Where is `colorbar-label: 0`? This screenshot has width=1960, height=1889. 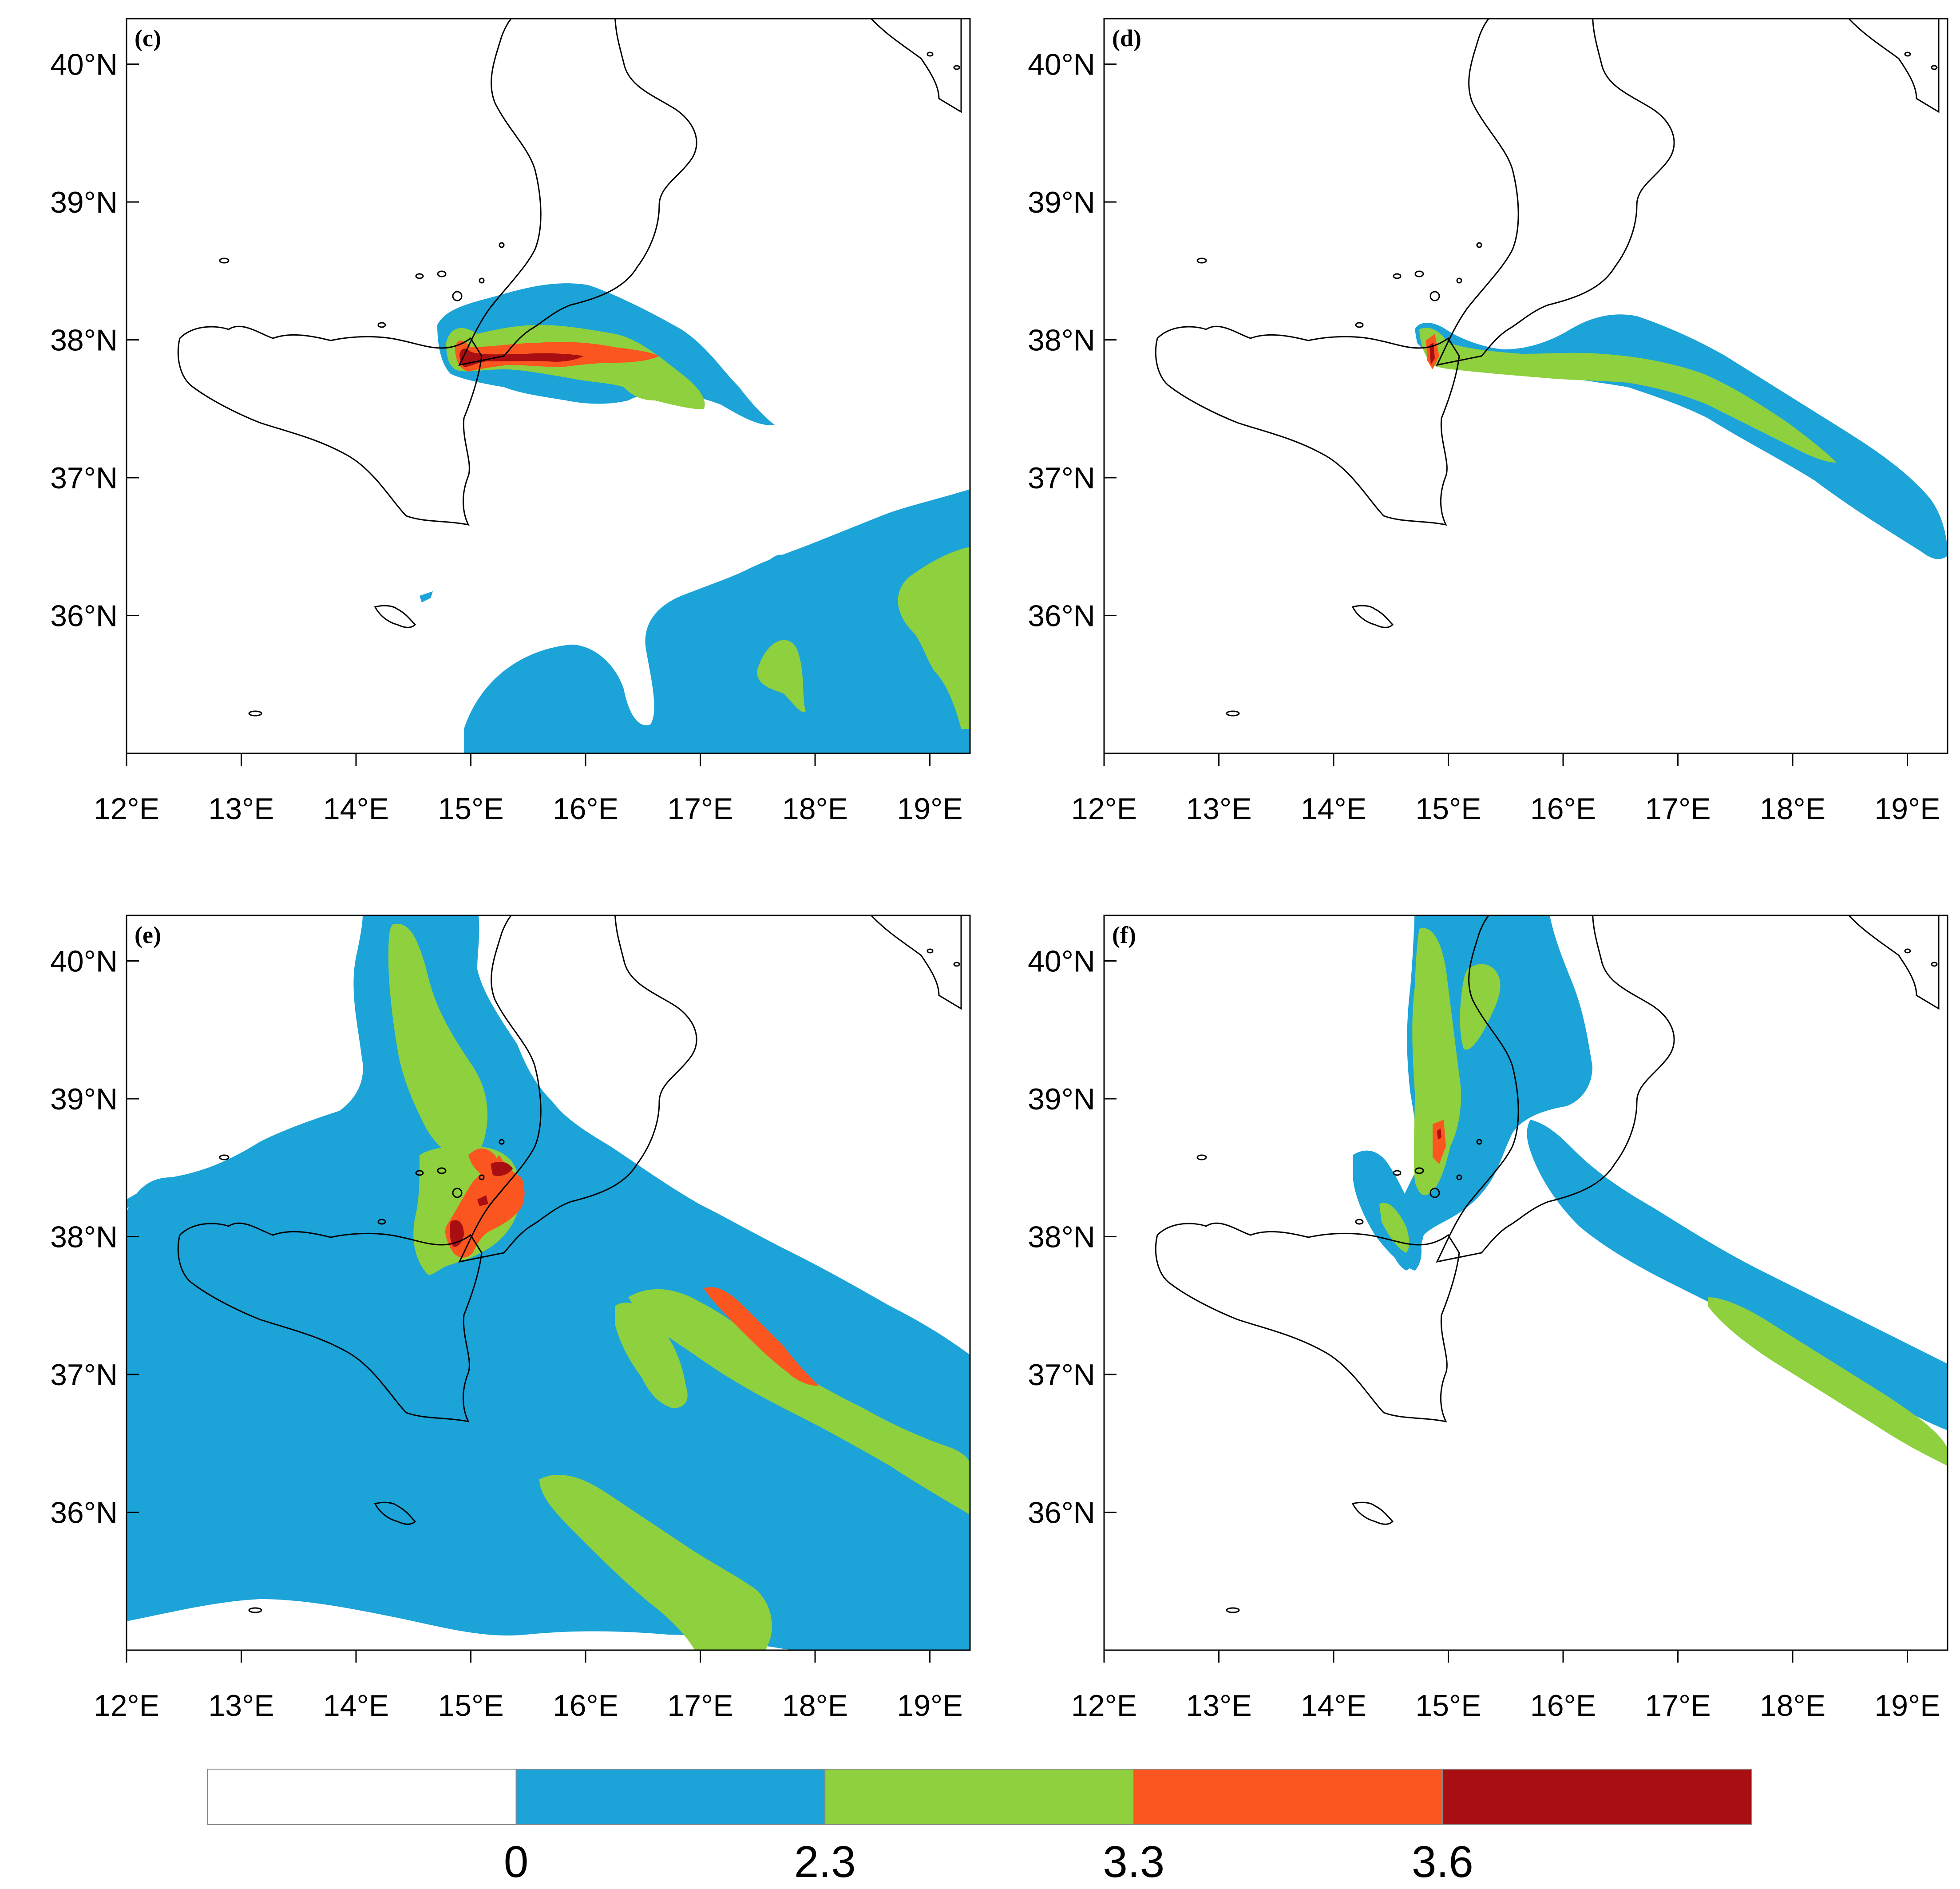 colorbar-label: 0 is located at coordinates (516, 1862).